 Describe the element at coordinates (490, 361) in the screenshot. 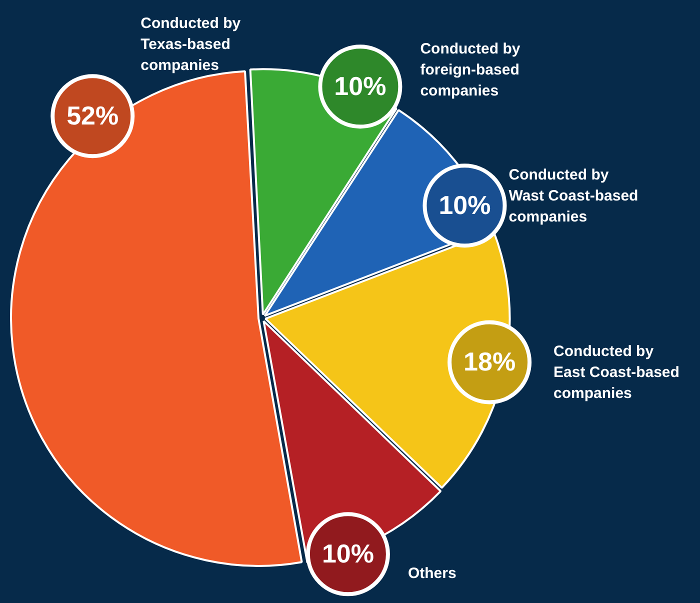

I see `data-label: 18%` at that location.